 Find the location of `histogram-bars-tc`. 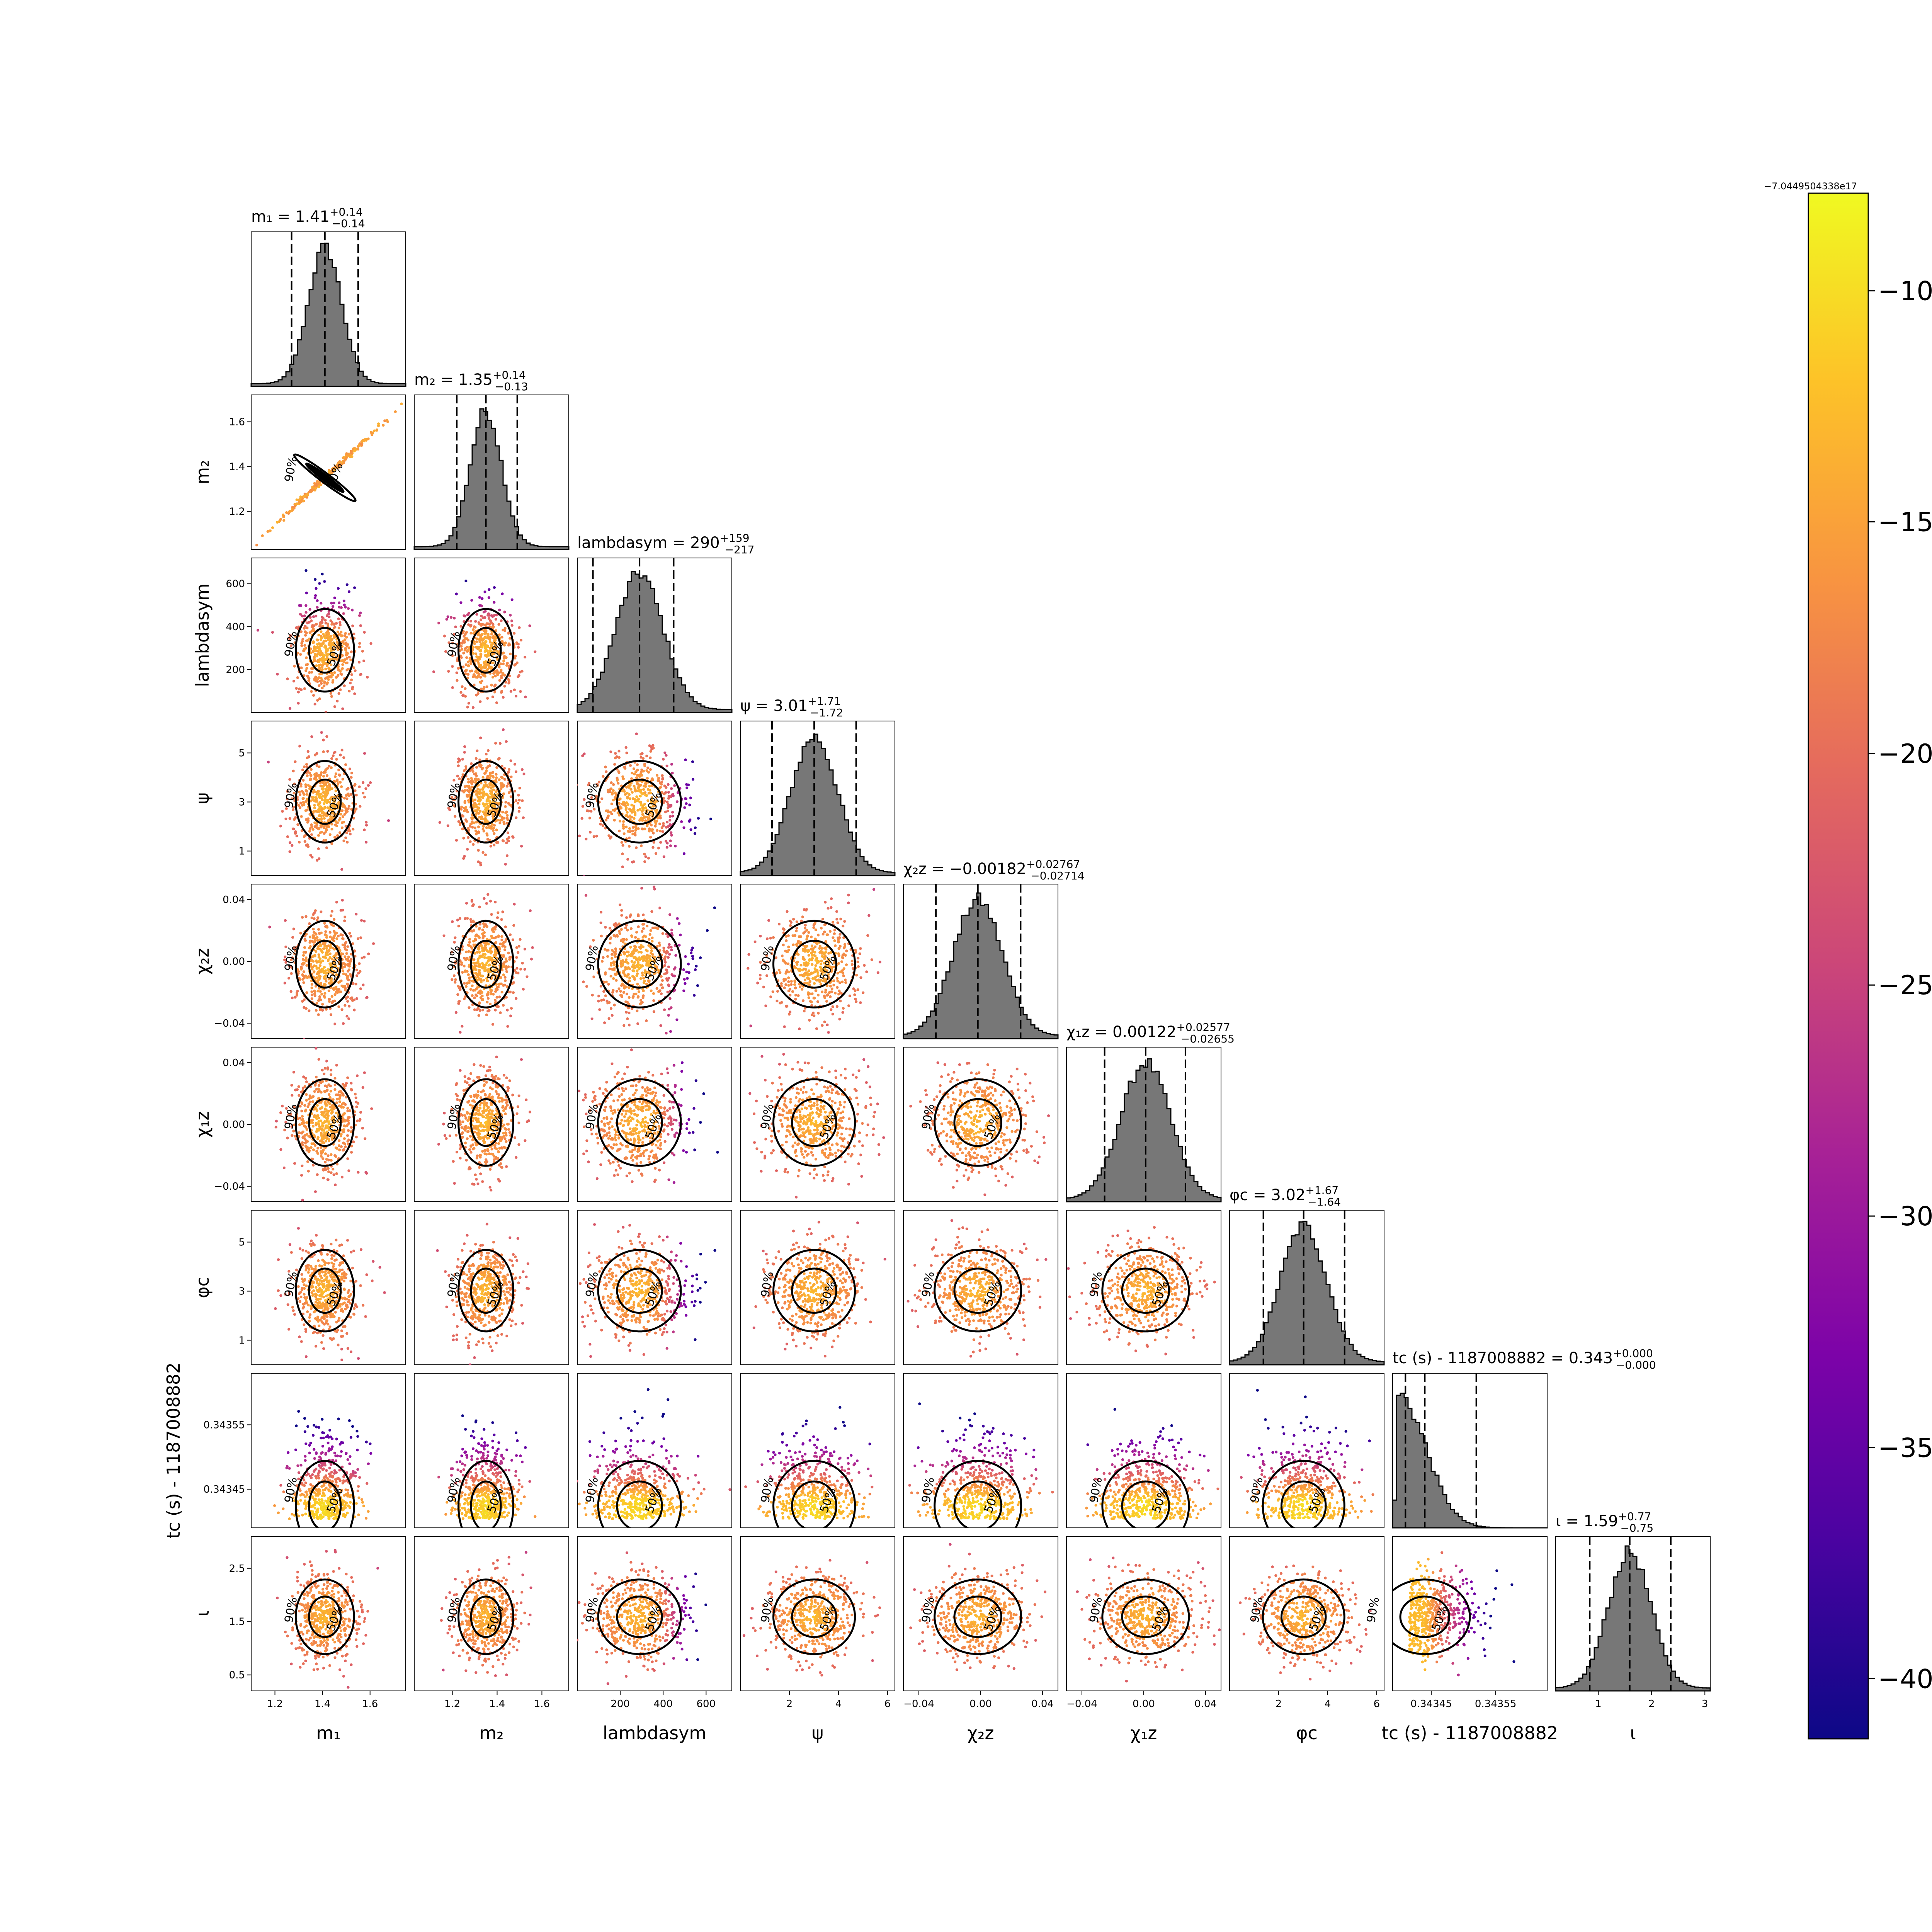

histogram-bars-tc is located at coordinates (1469, 1461).